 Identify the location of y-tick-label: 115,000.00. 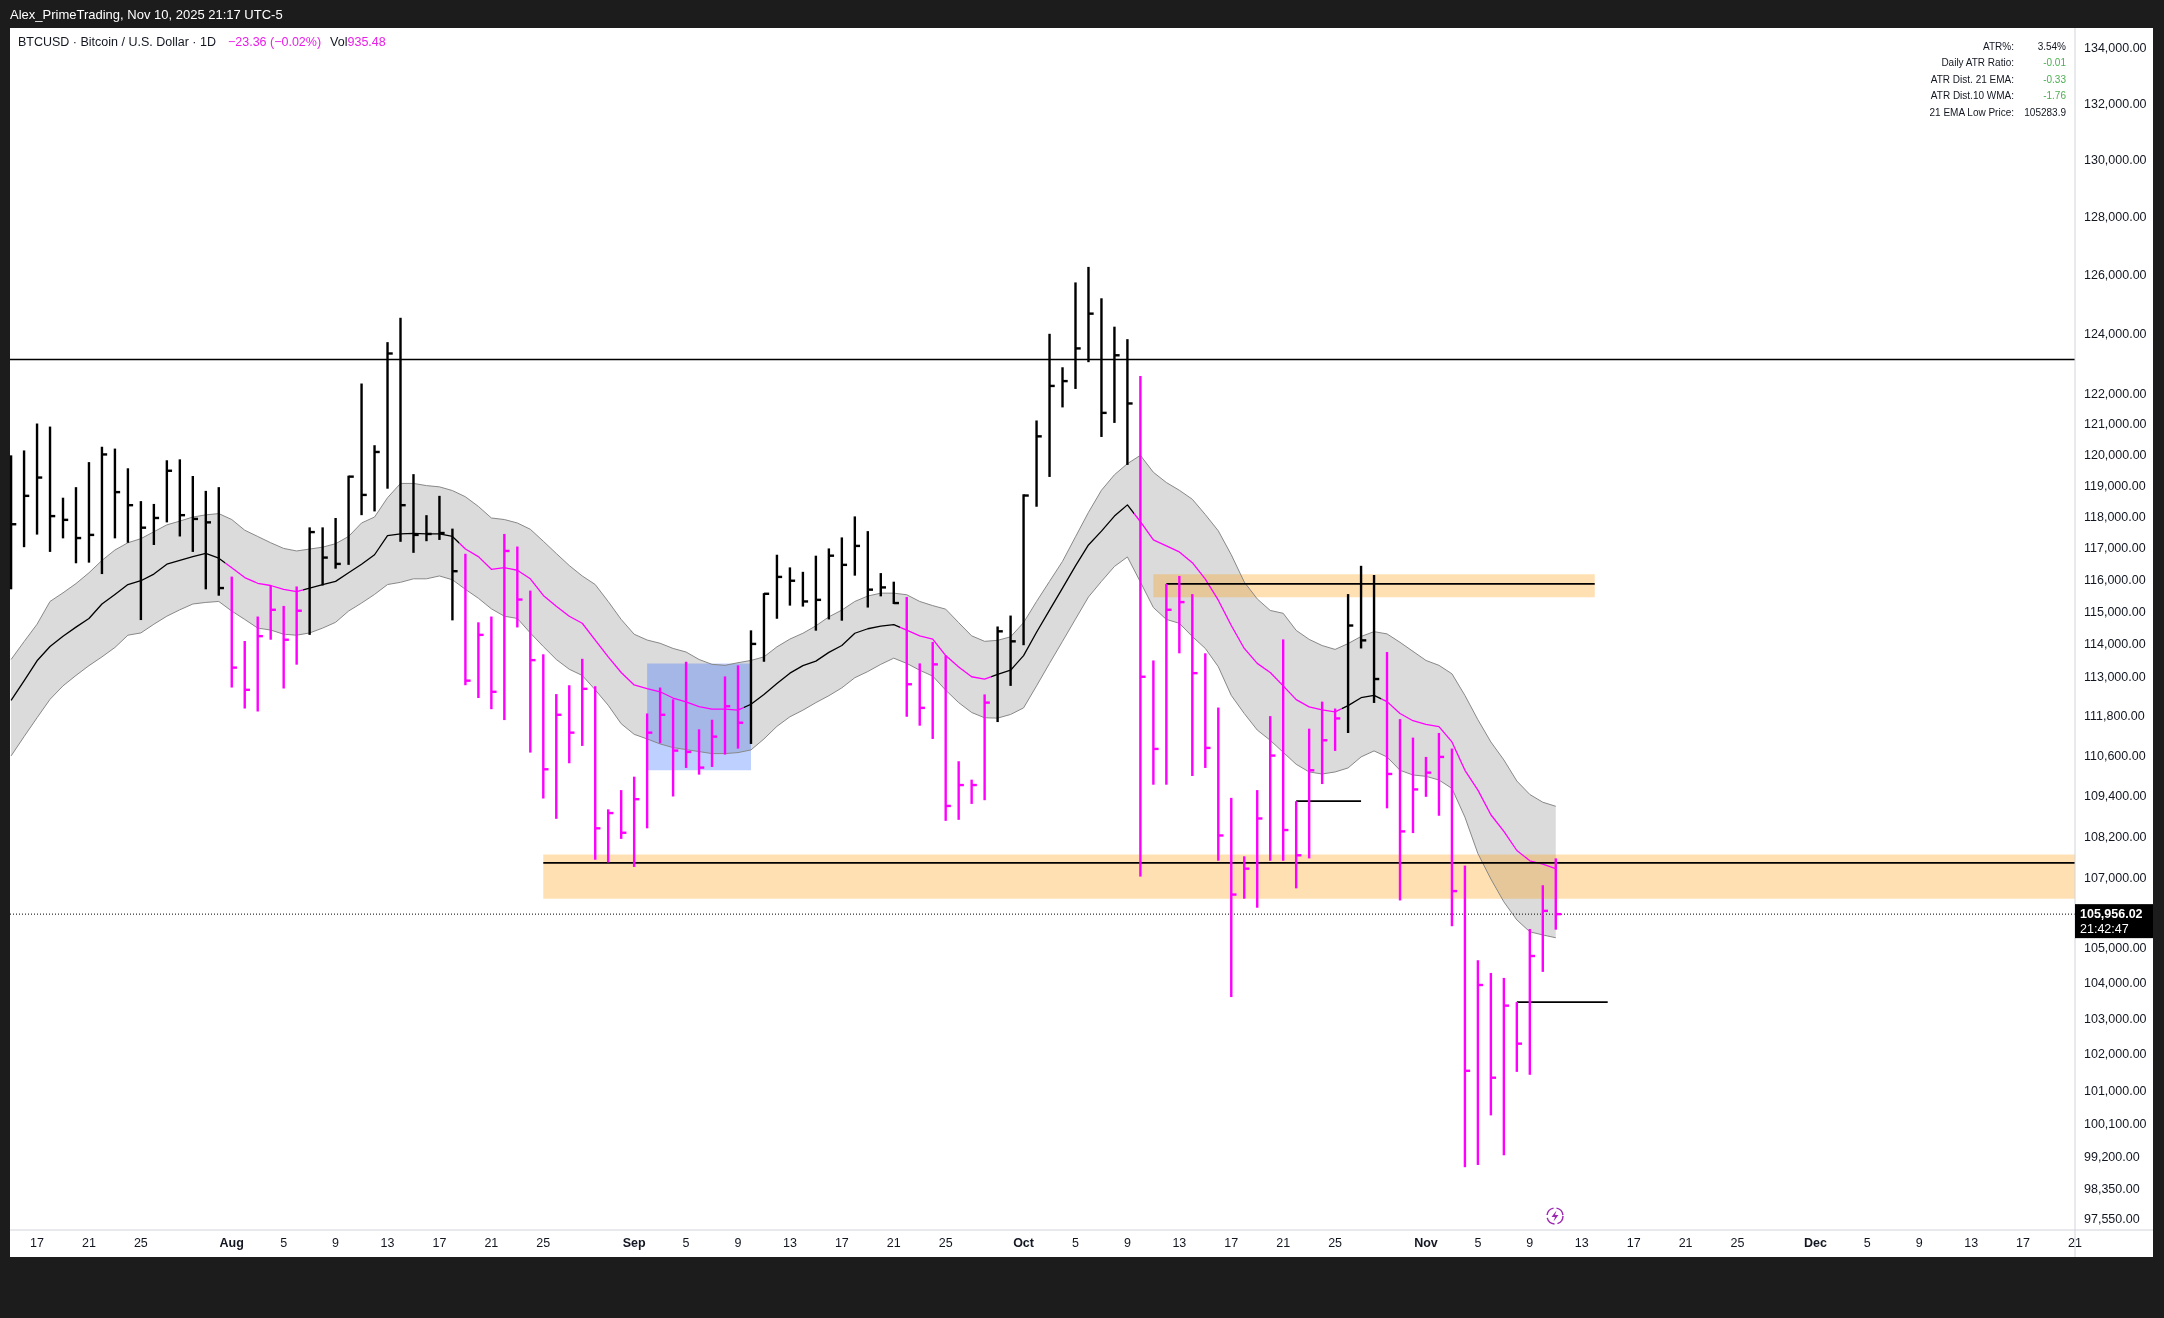
(2115, 612).